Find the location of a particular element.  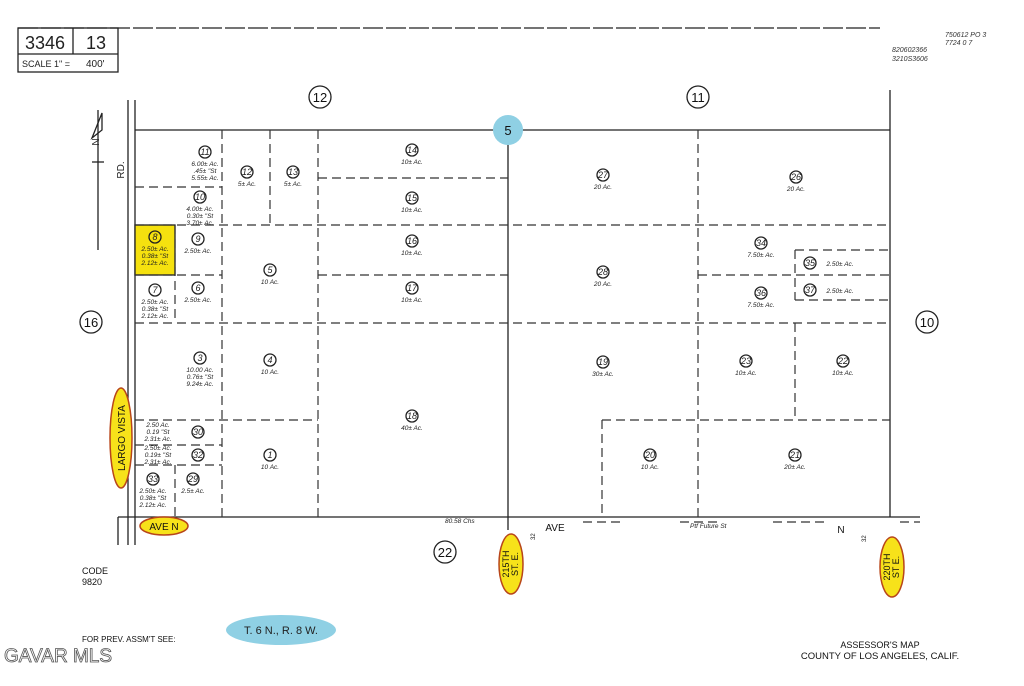

parcel-5: 5 10 Ac. is located at coordinates (270, 274).